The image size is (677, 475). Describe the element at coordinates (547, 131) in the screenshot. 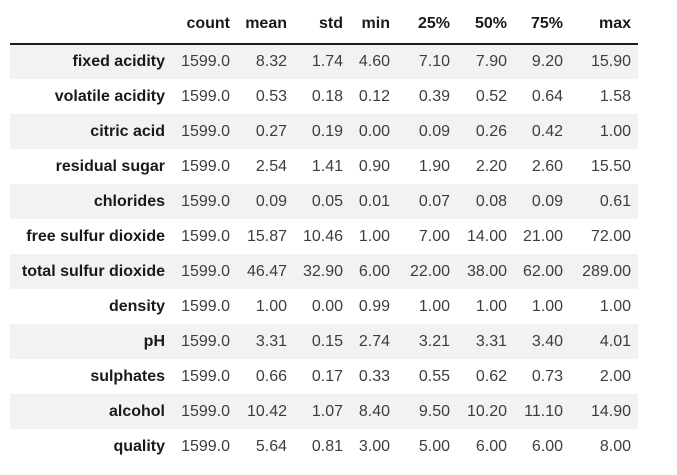

I see `cell-value: 0.42` at that location.